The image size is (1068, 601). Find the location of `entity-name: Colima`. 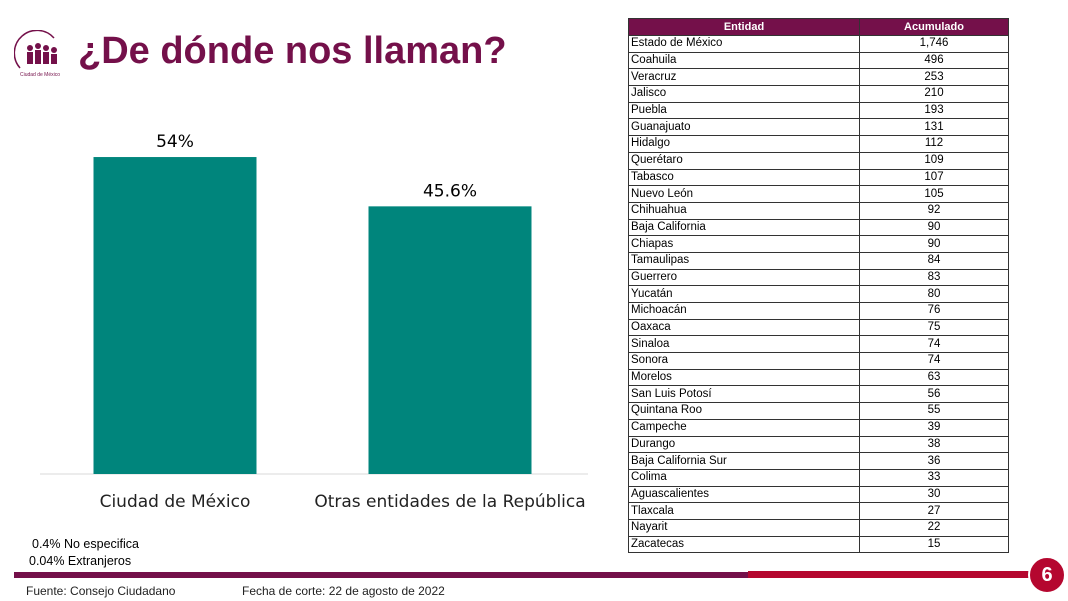

entity-name: Colima is located at coordinates (744, 477).